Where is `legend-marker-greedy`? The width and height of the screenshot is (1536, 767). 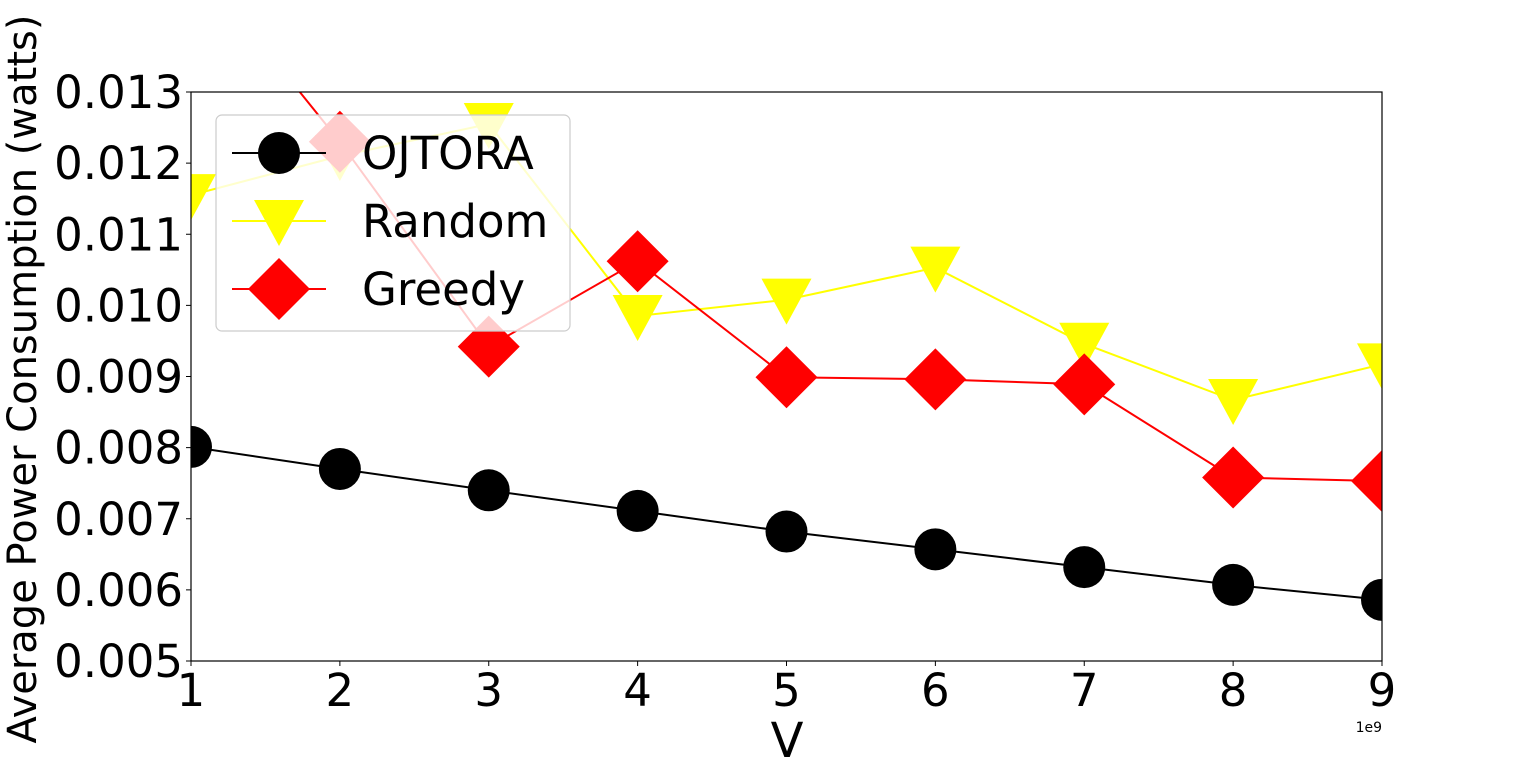 legend-marker-greedy is located at coordinates (279, 289).